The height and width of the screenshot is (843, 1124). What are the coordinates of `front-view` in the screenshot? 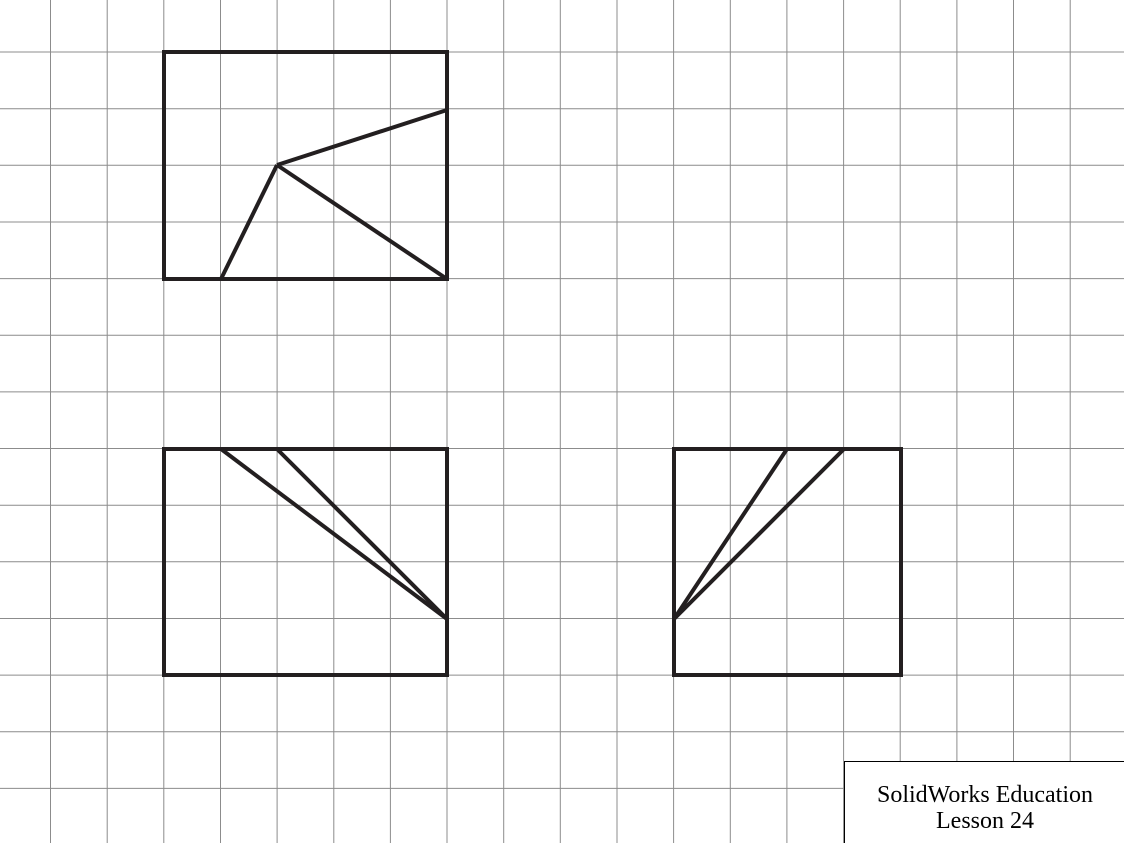 It's located at (305, 562).